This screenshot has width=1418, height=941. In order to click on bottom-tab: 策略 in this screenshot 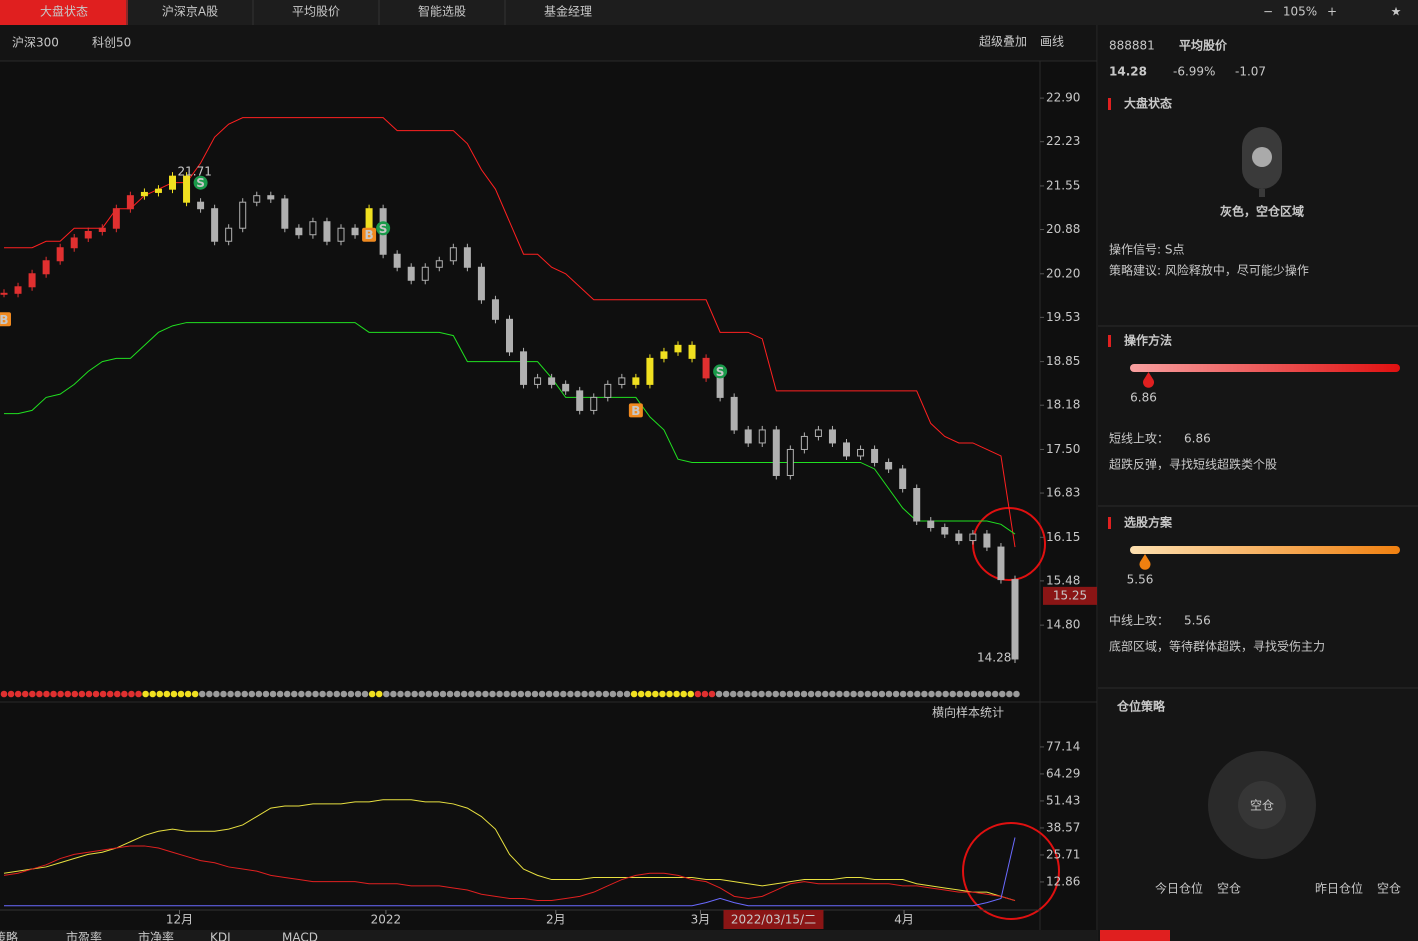, I will do `click(9, 935)`.